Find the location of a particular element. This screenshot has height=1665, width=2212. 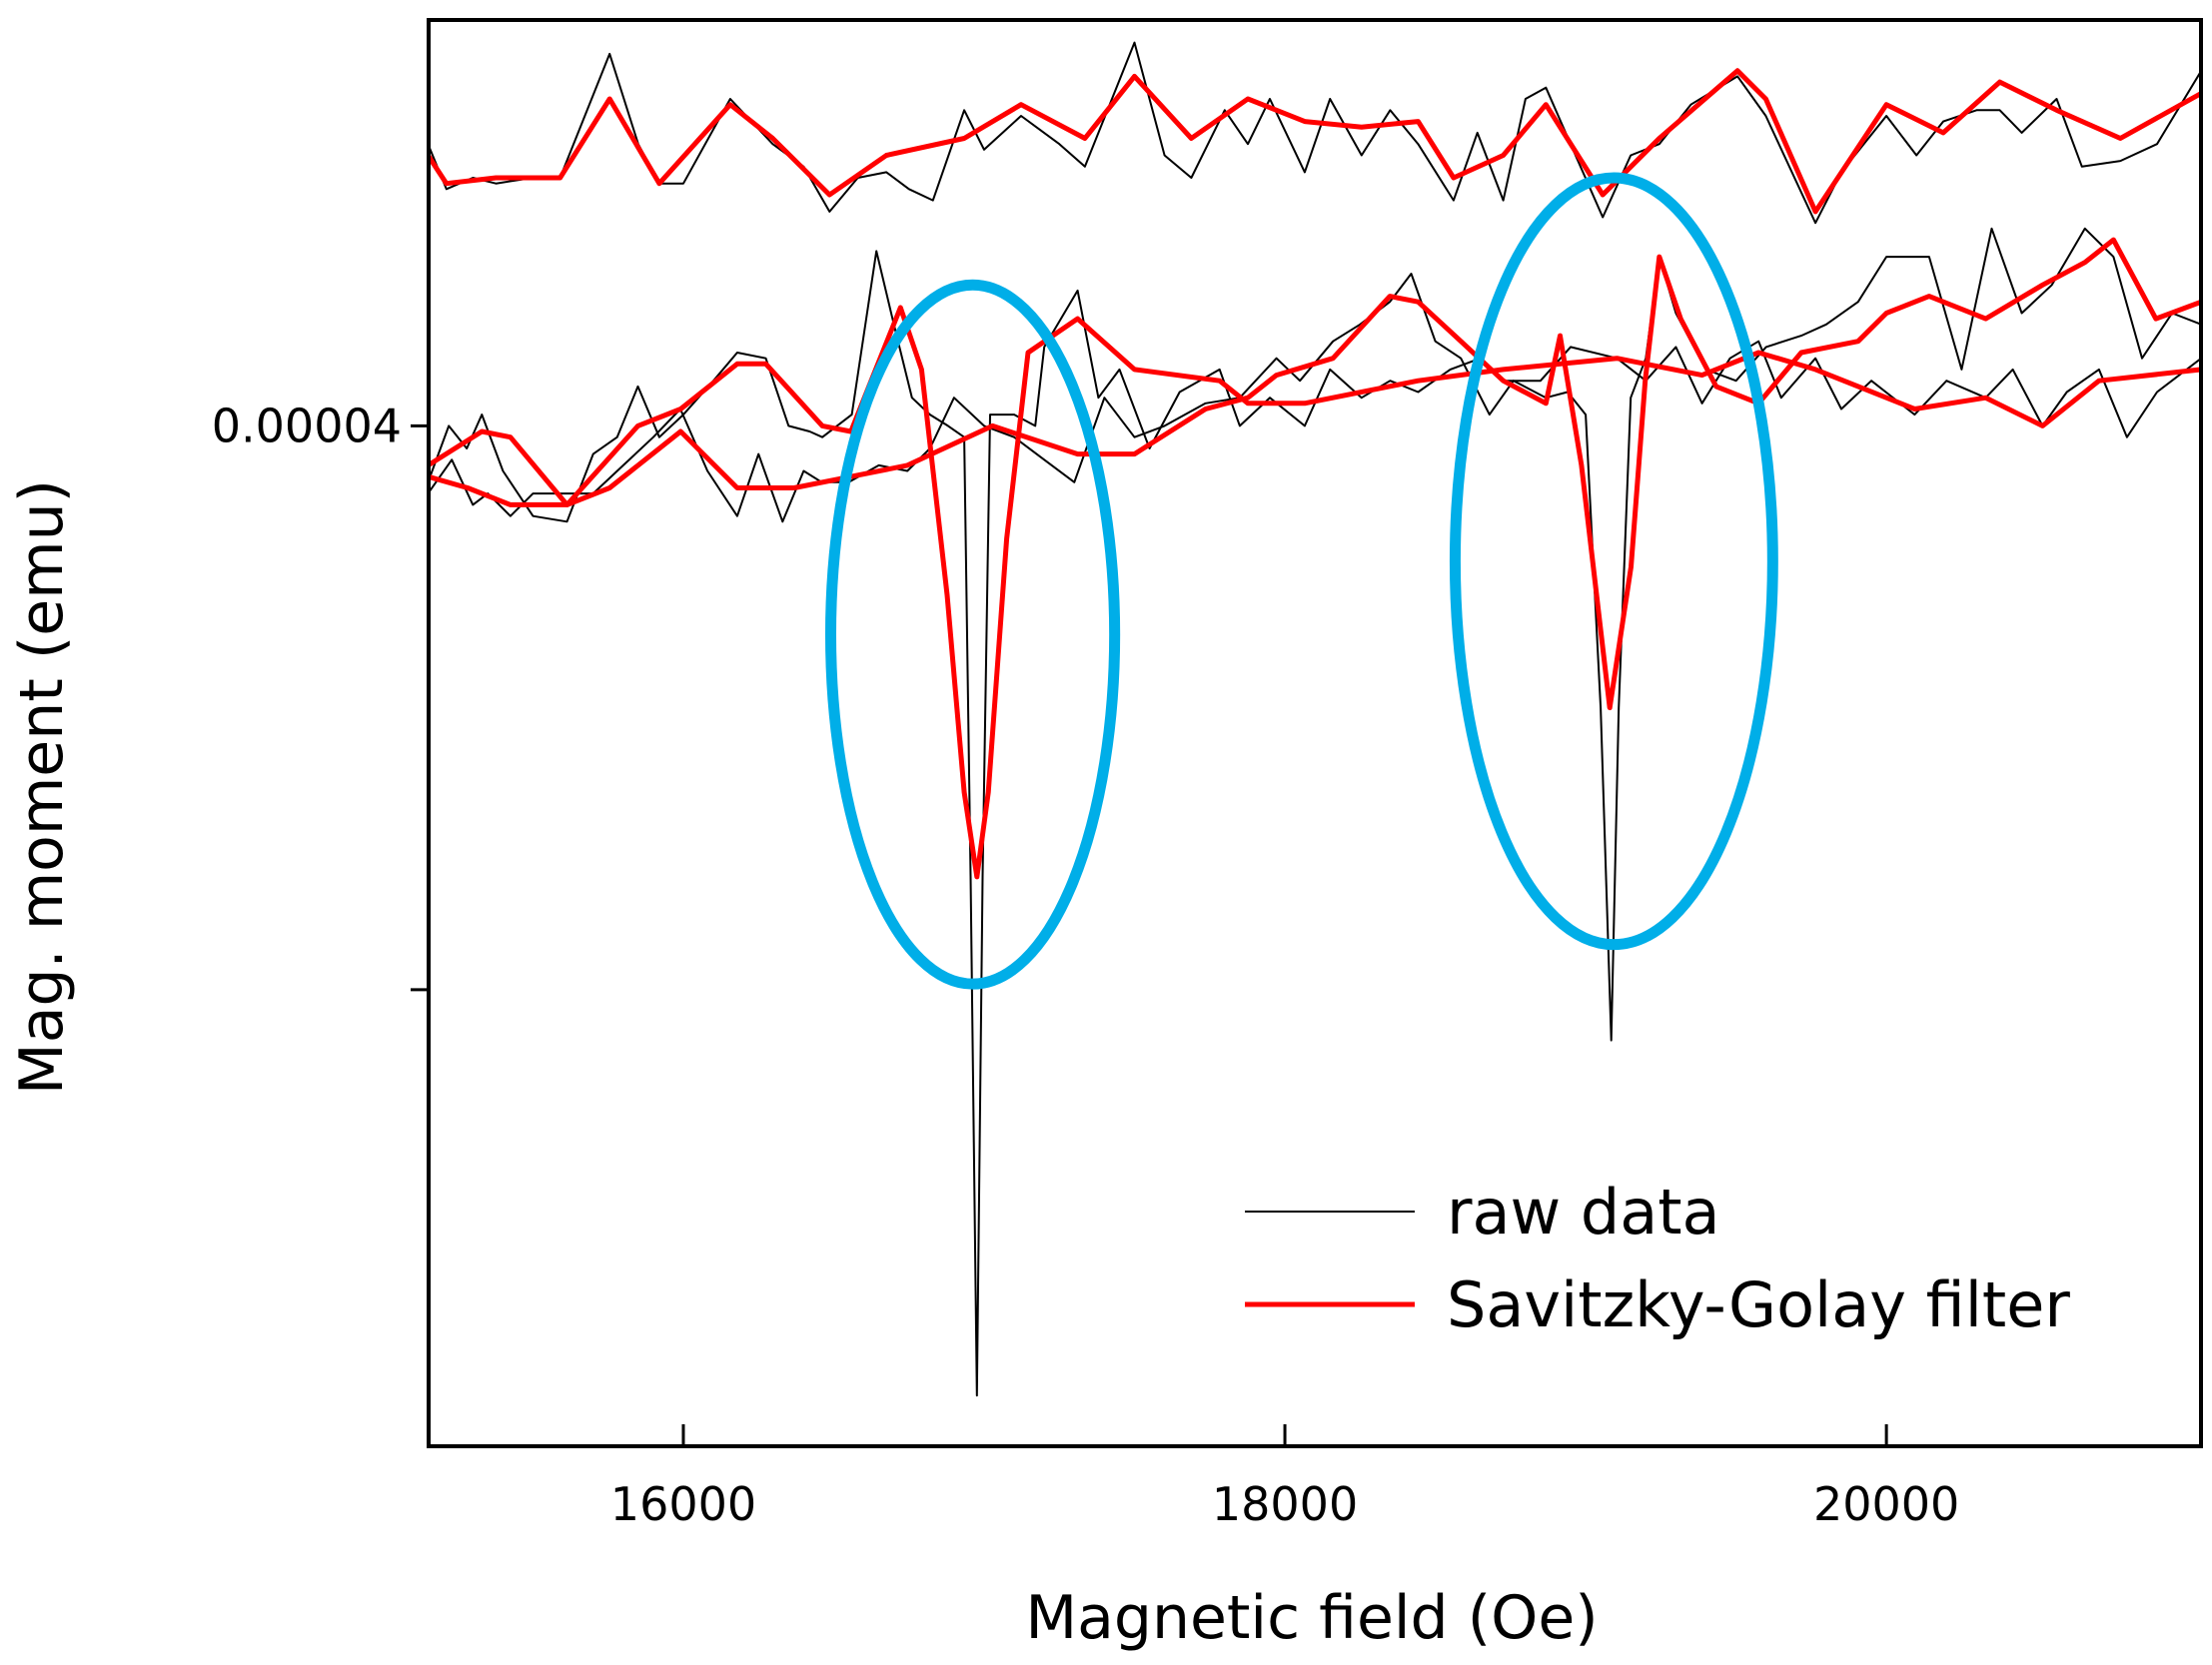

x-tick-label: 16000 is located at coordinates (683, 1504).